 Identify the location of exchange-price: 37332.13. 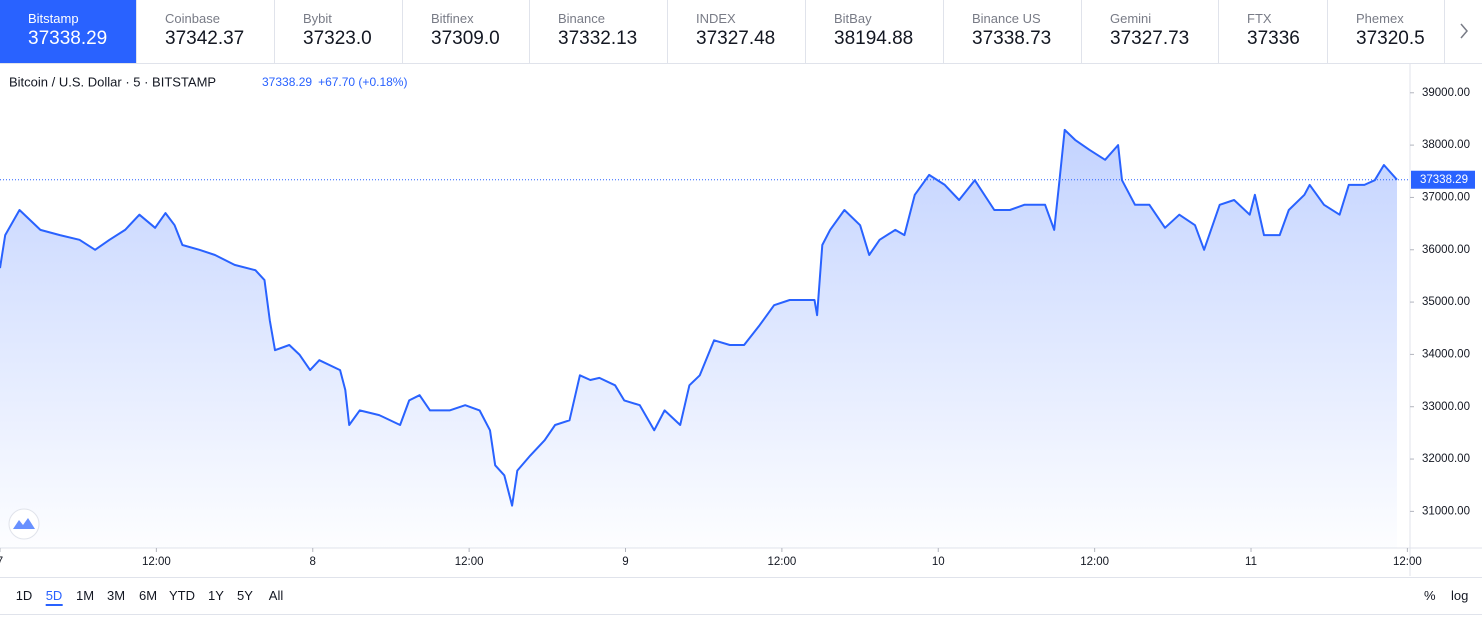
(598, 38).